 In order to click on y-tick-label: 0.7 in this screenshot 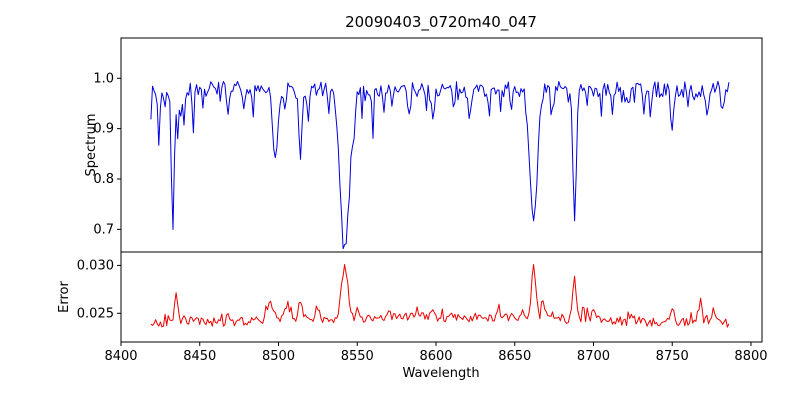, I will do `click(103, 229)`.